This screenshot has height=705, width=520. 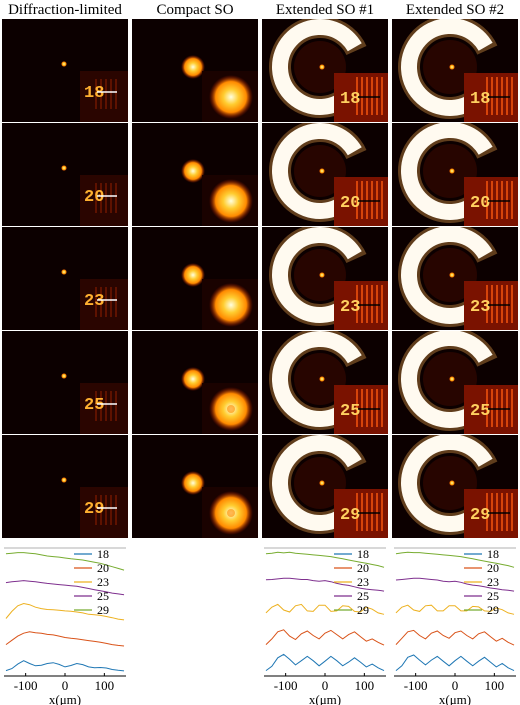 What do you see at coordinates (455, 10) in the screenshot?
I see `column-title-extended-so-2: Extended SO #2` at bounding box center [455, 10].